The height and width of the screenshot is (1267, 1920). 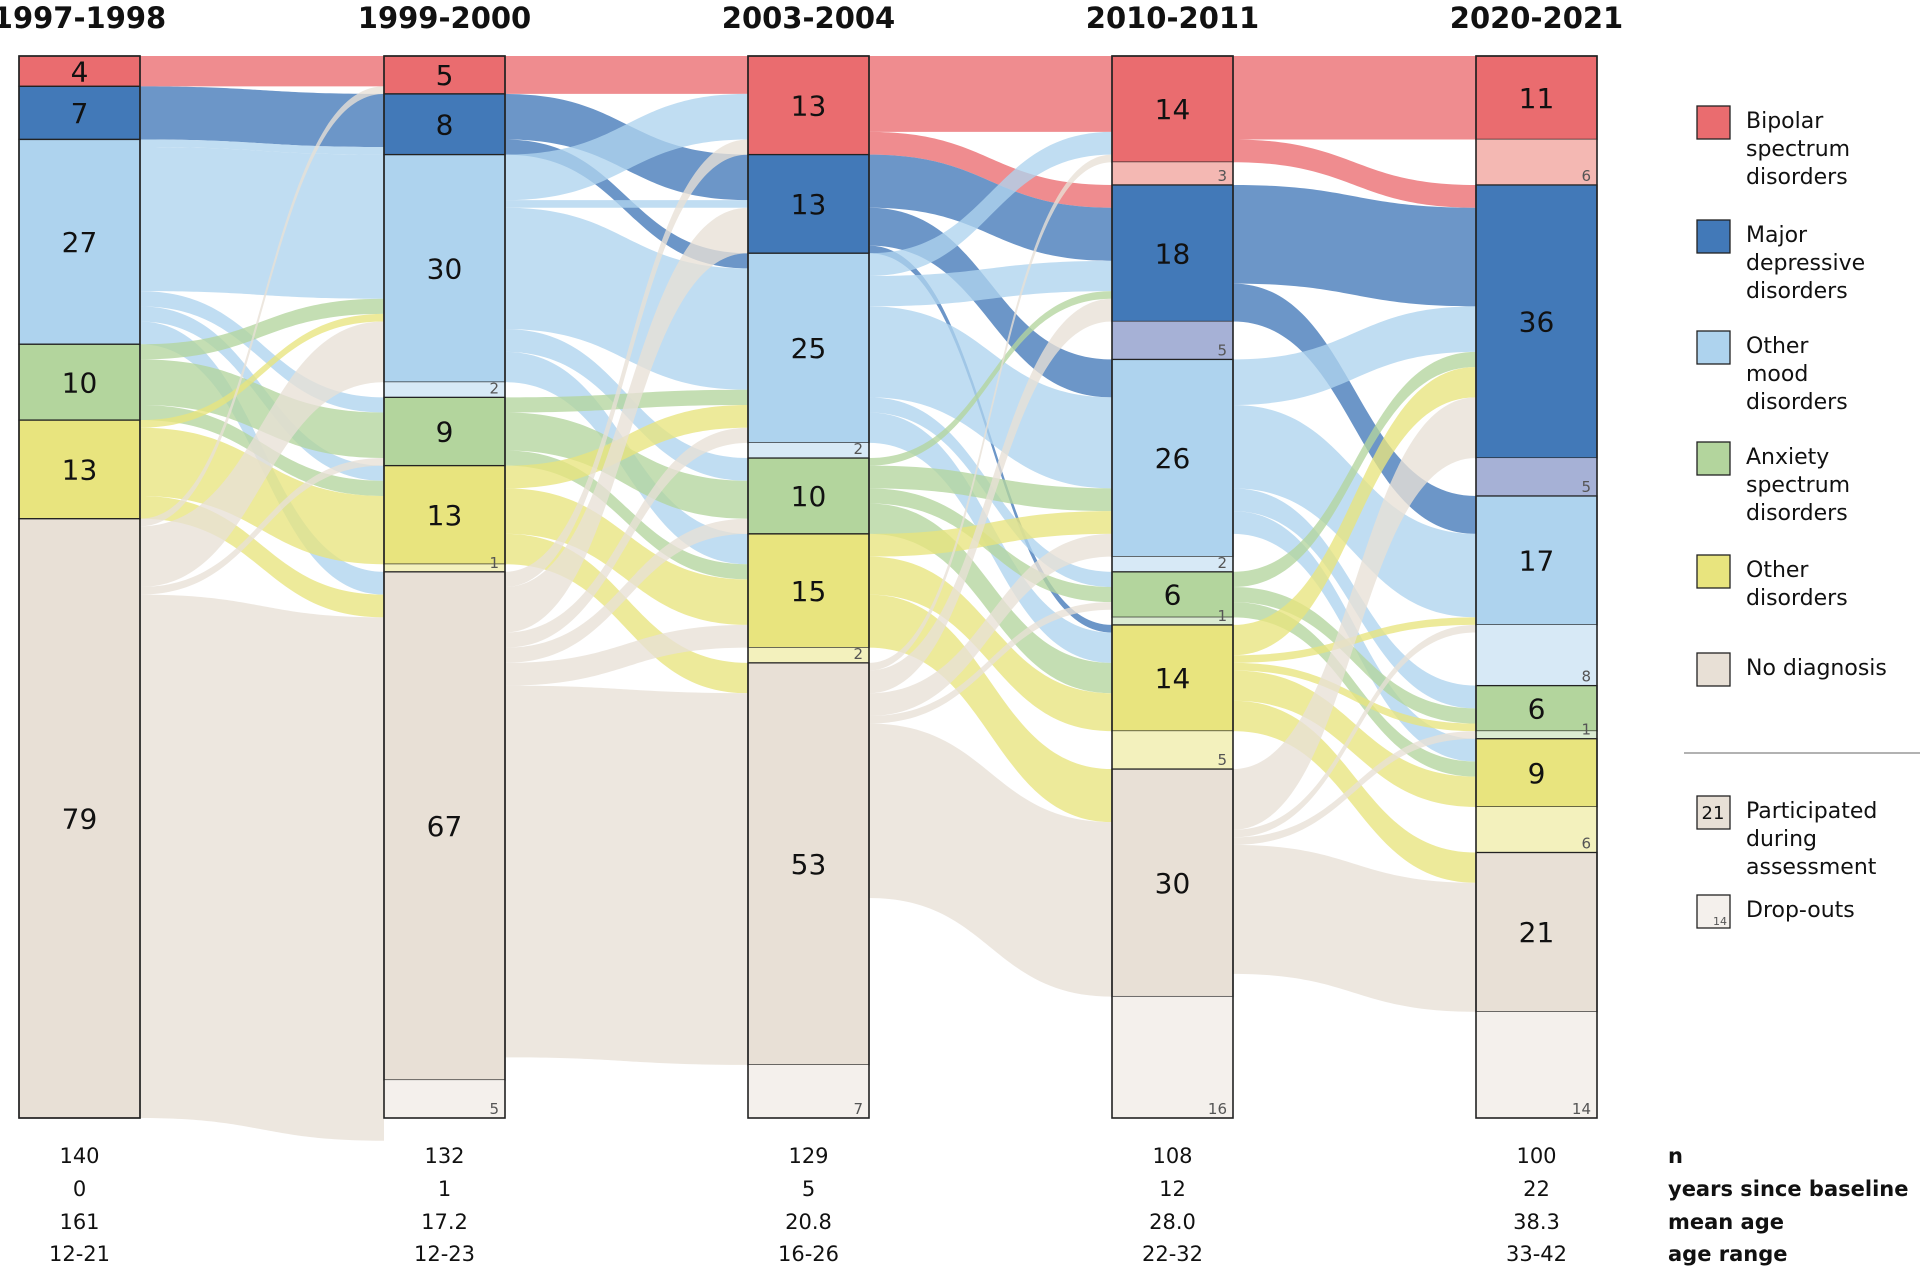 I want to click on legend-swatch-mdd, so click(x=1713, y=236).